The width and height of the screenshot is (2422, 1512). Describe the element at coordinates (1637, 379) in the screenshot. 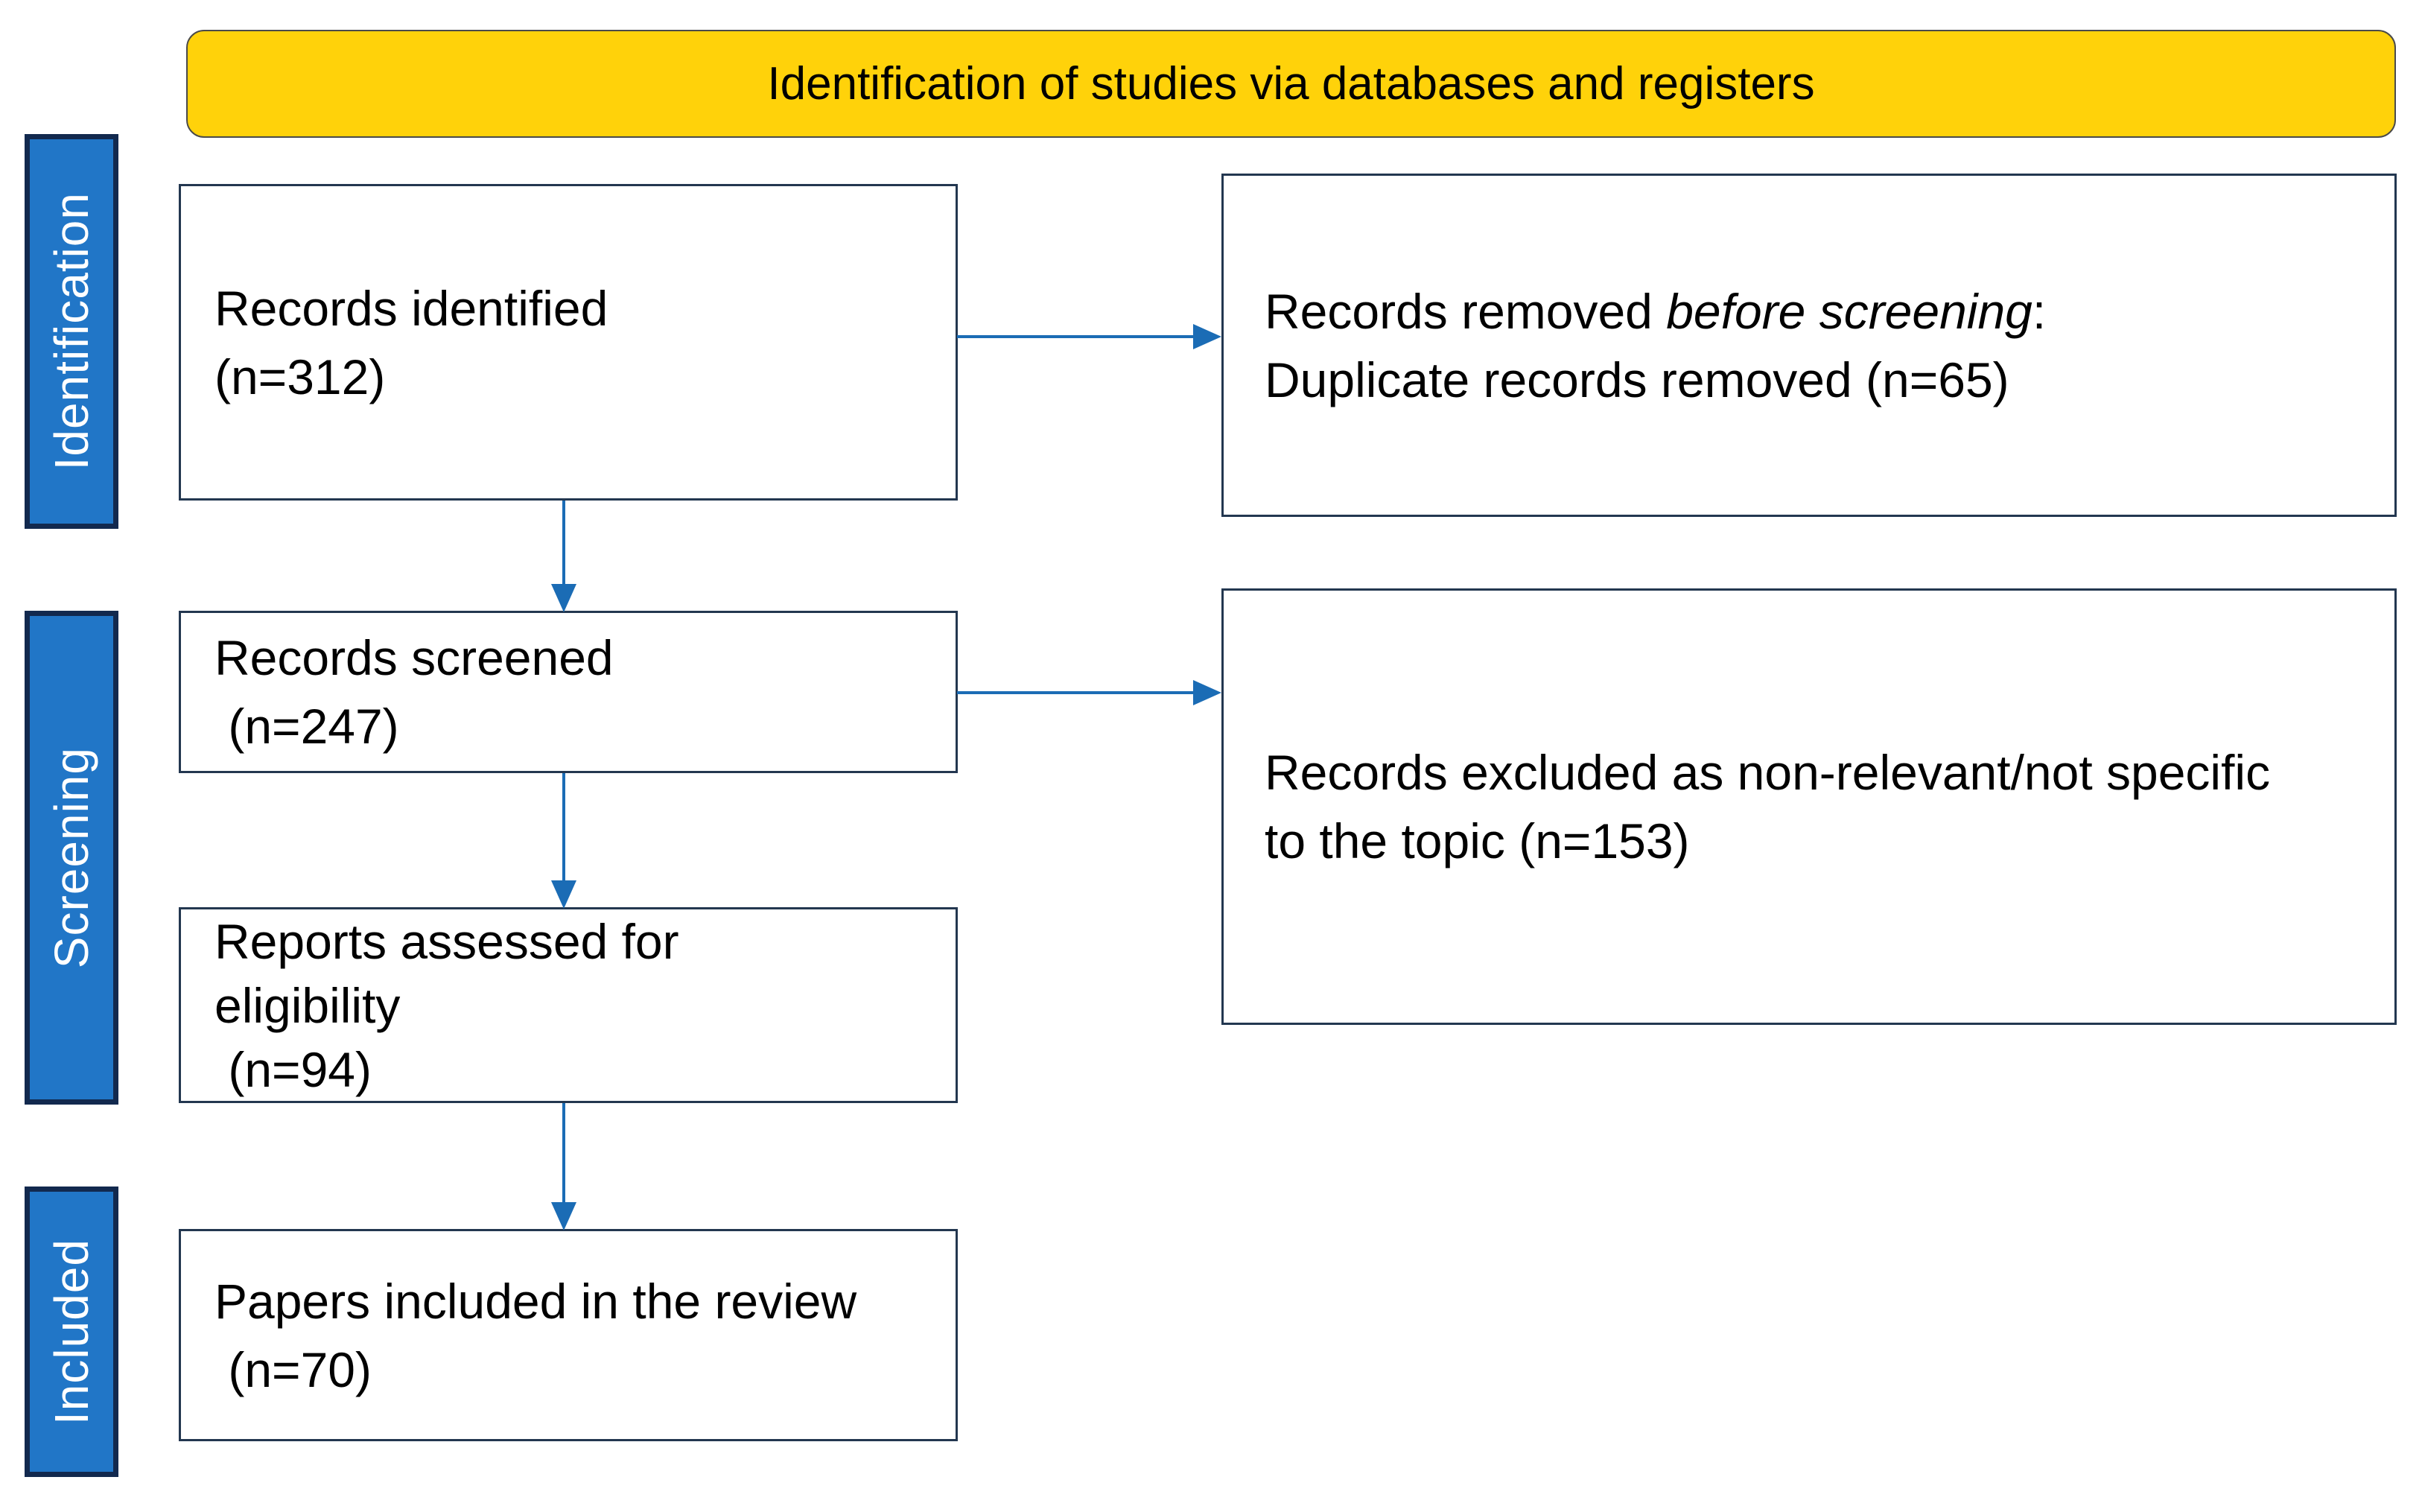

I see `records-removed-line2: Duplicate records removed (n=65)` at that location.